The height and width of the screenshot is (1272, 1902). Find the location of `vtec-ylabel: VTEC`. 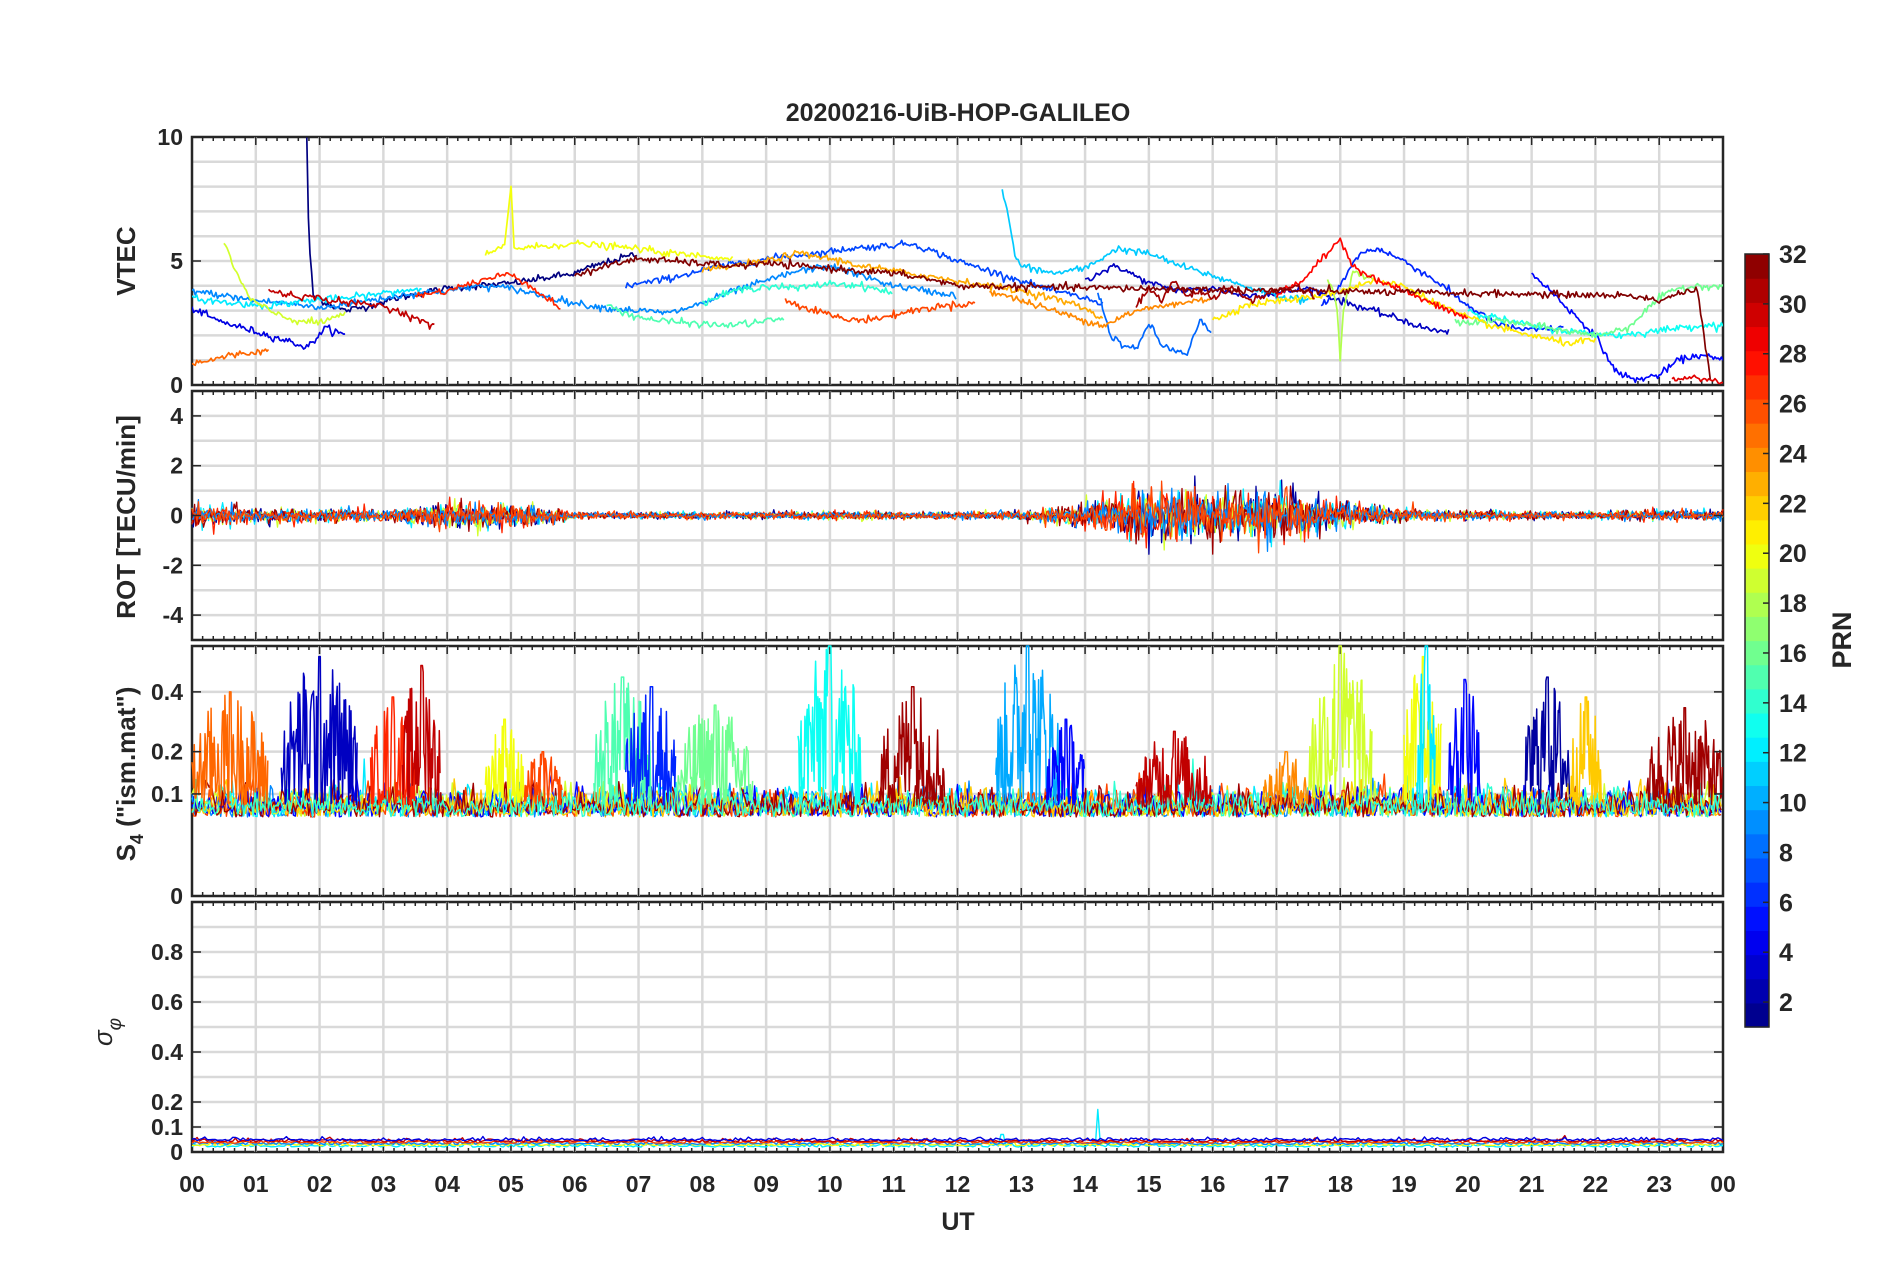

vtec-ylabel: VTEC is located at coordinates (126, 261).